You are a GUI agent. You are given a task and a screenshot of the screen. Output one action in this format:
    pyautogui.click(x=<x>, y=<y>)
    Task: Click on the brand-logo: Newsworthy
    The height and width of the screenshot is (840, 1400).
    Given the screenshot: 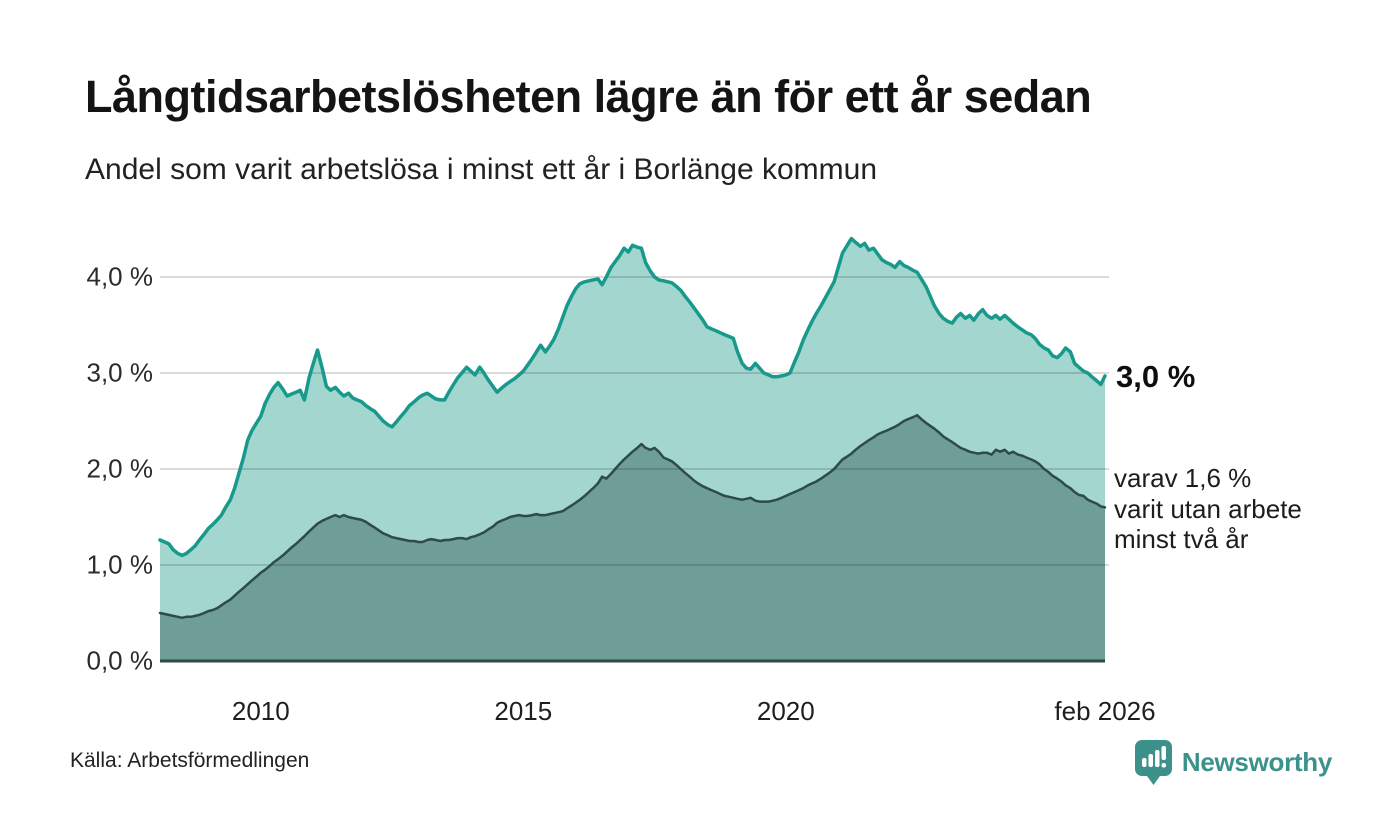 What is the action you would take?
    pyautogui.click(x=1233, y=762)
    